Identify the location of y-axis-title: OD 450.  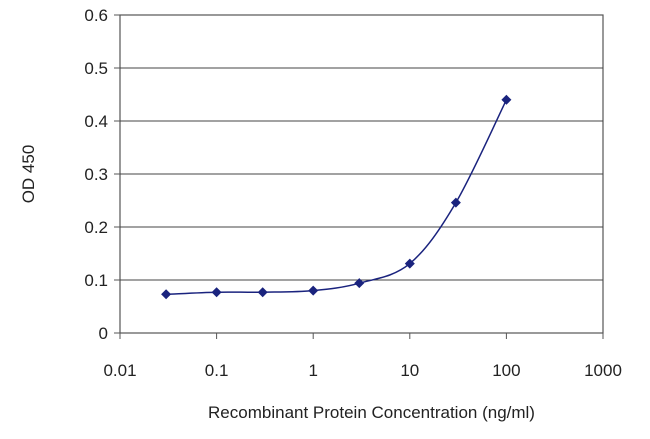
(28, 174).